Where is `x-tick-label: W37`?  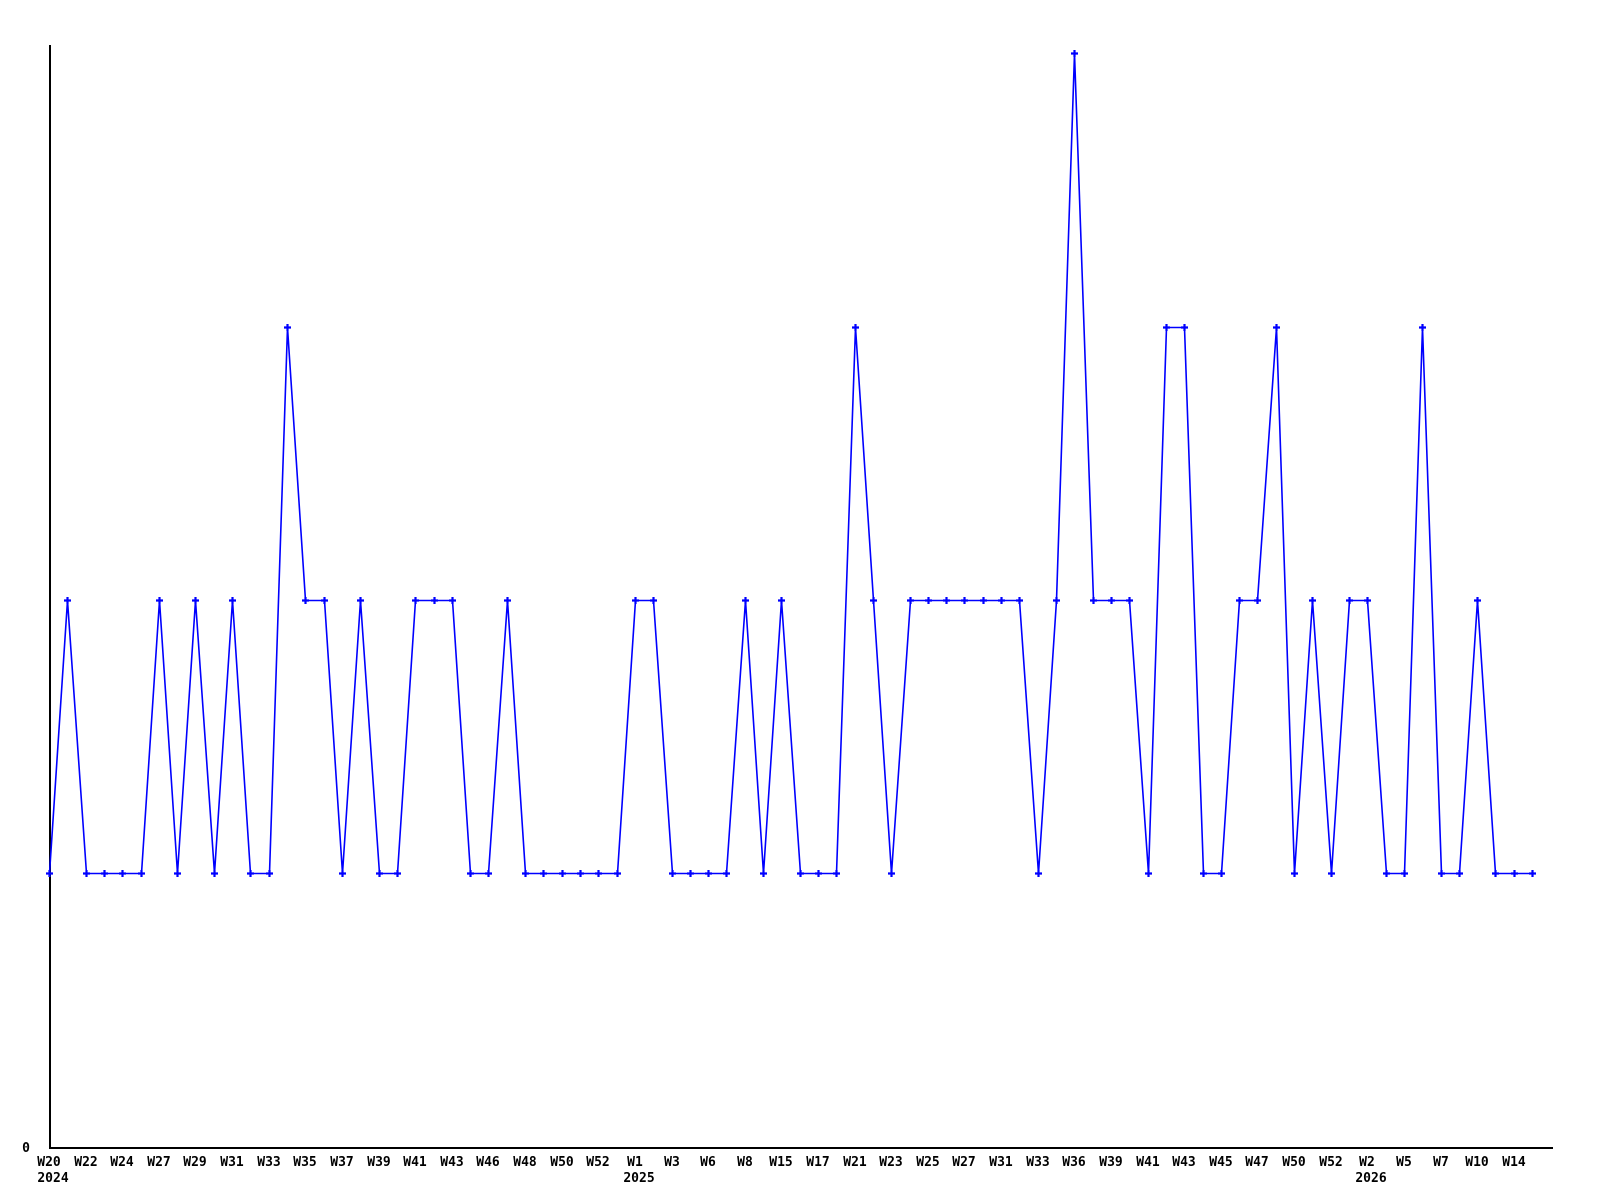 x-tick-label: W37 is located at coordinates (341, 1162).